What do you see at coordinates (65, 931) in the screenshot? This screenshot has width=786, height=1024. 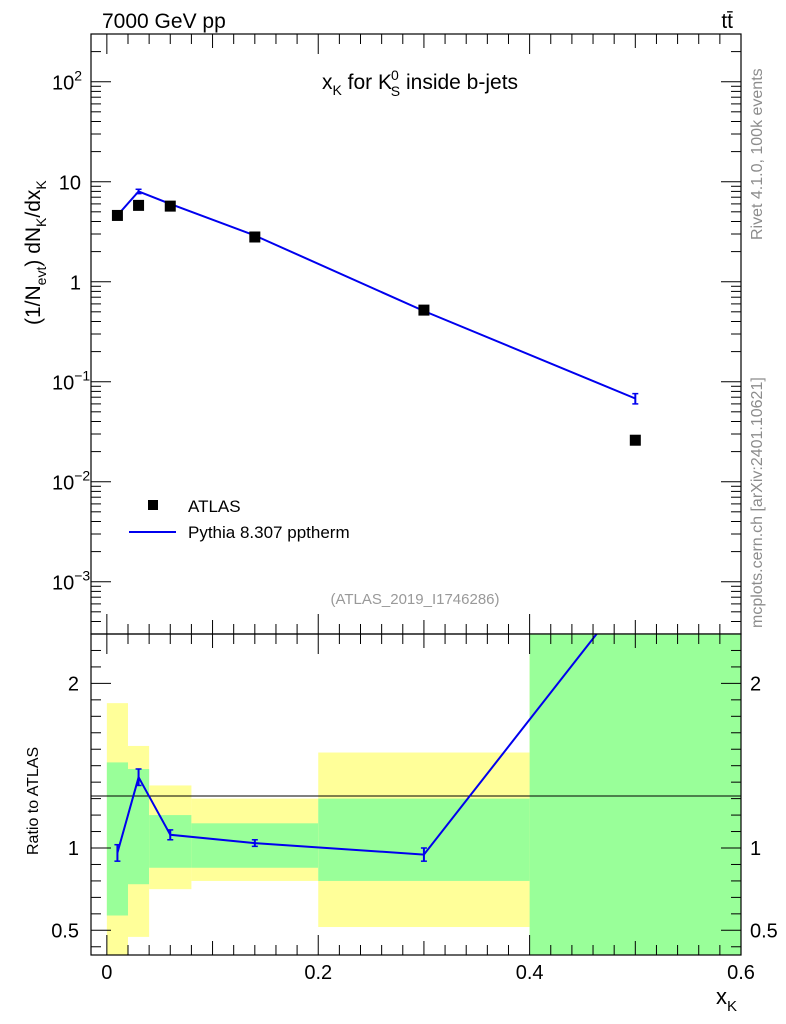 I see `ratio-ytick-label: 0.5` at bounding box center [65, 931].